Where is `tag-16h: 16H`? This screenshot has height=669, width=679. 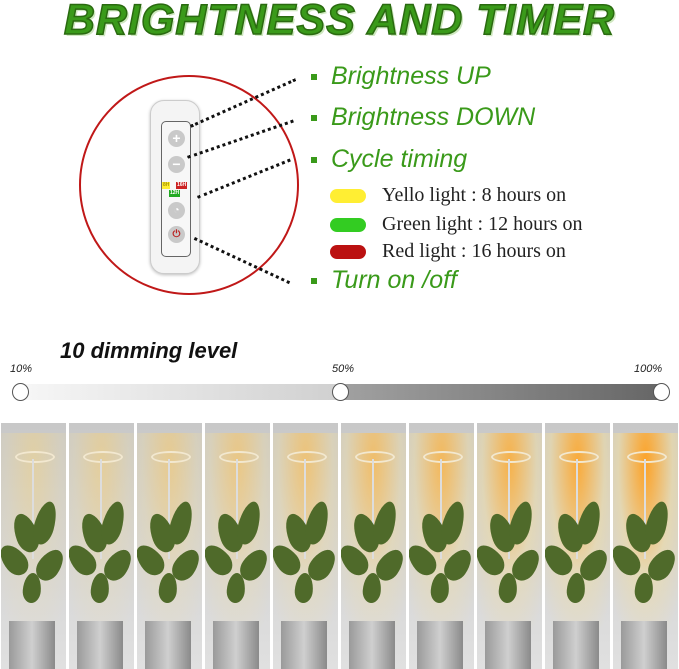
tag-16h: 16H is located at coordinates (182, 185).